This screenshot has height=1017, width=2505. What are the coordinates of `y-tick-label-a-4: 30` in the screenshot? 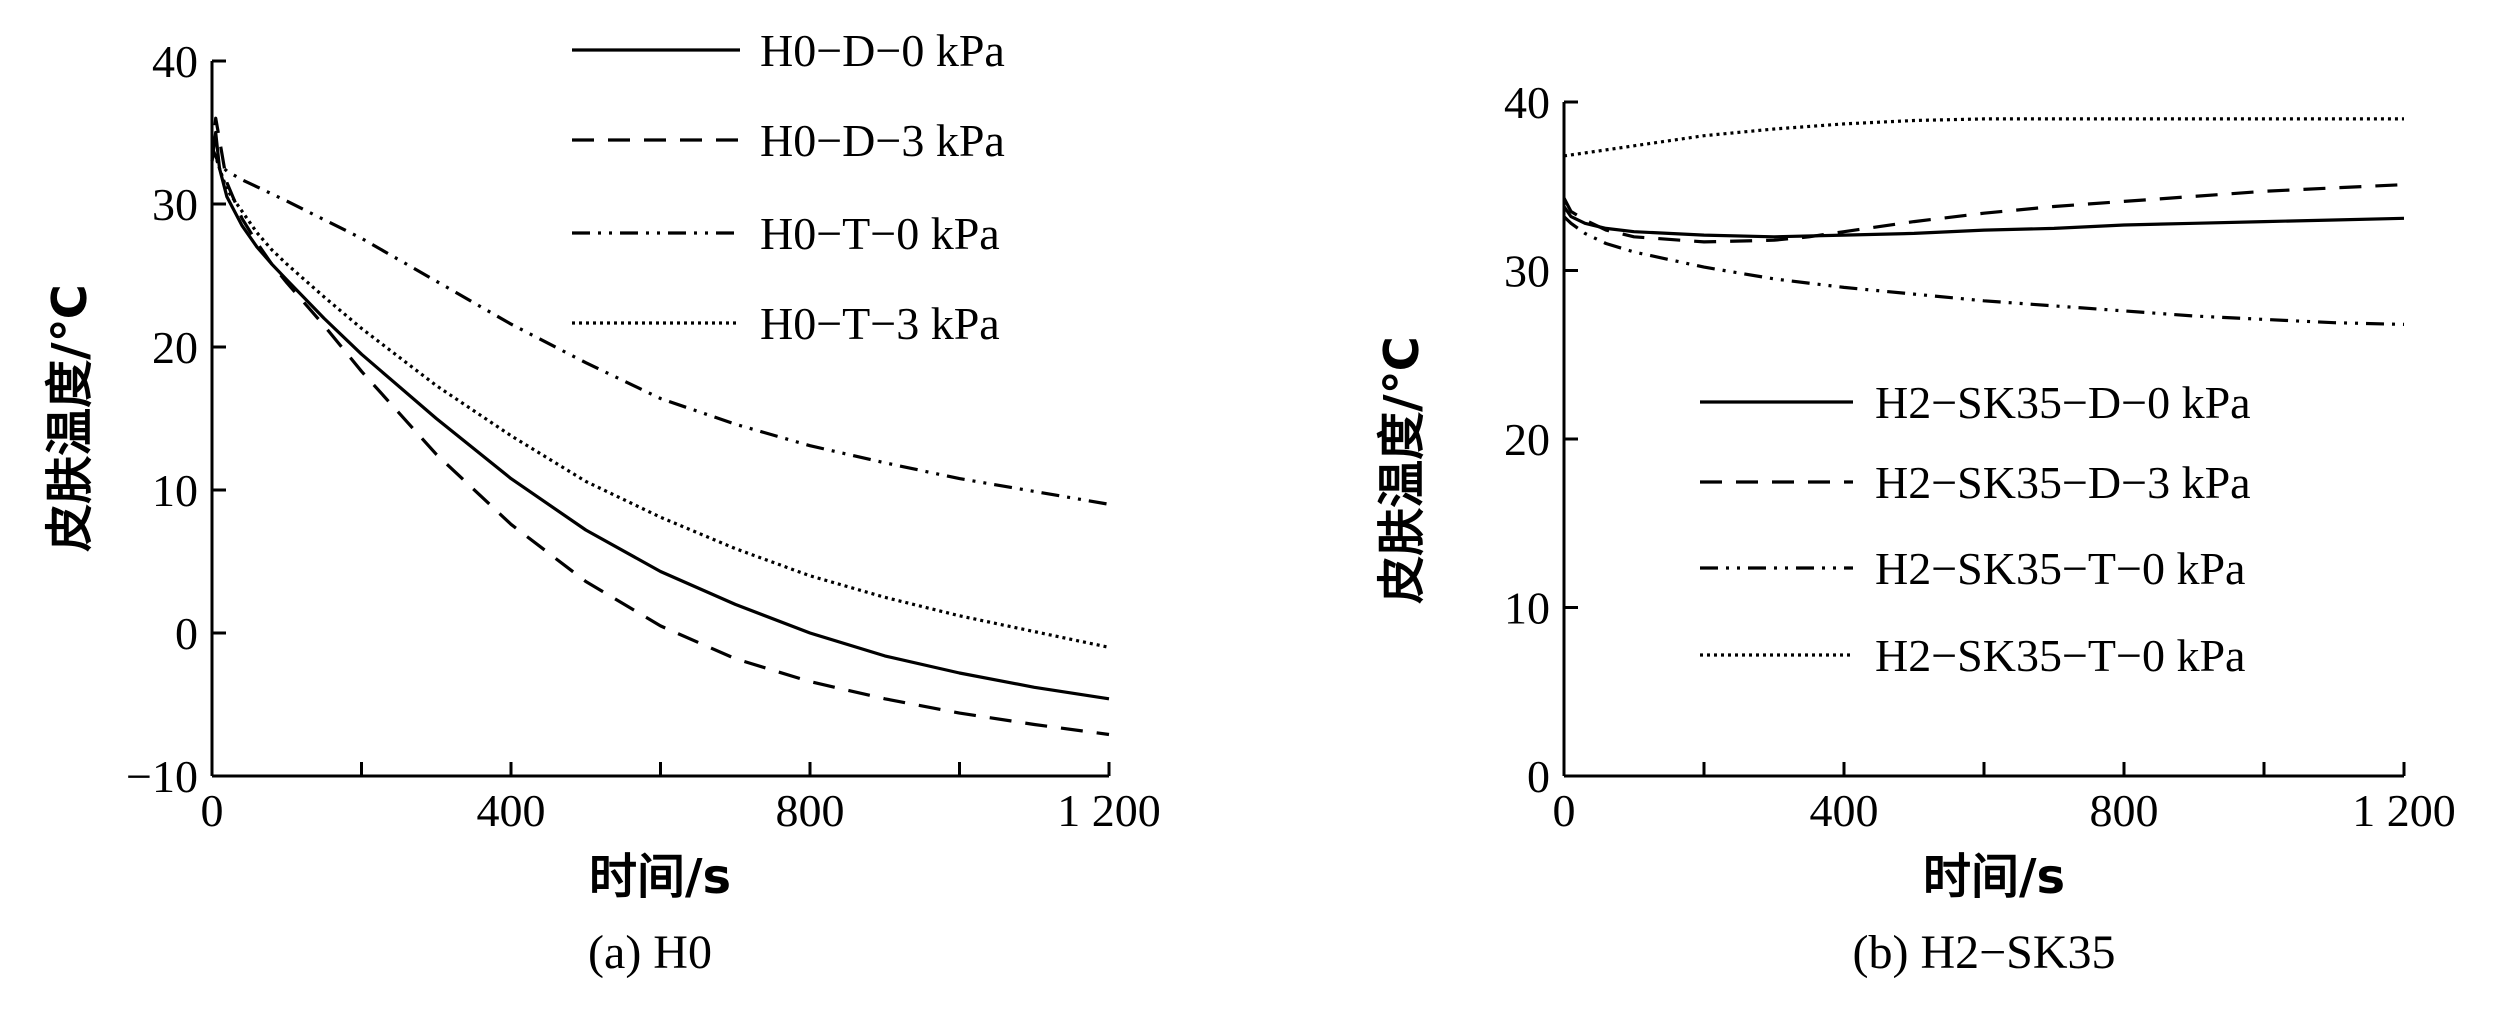 It's located at (175, 204).